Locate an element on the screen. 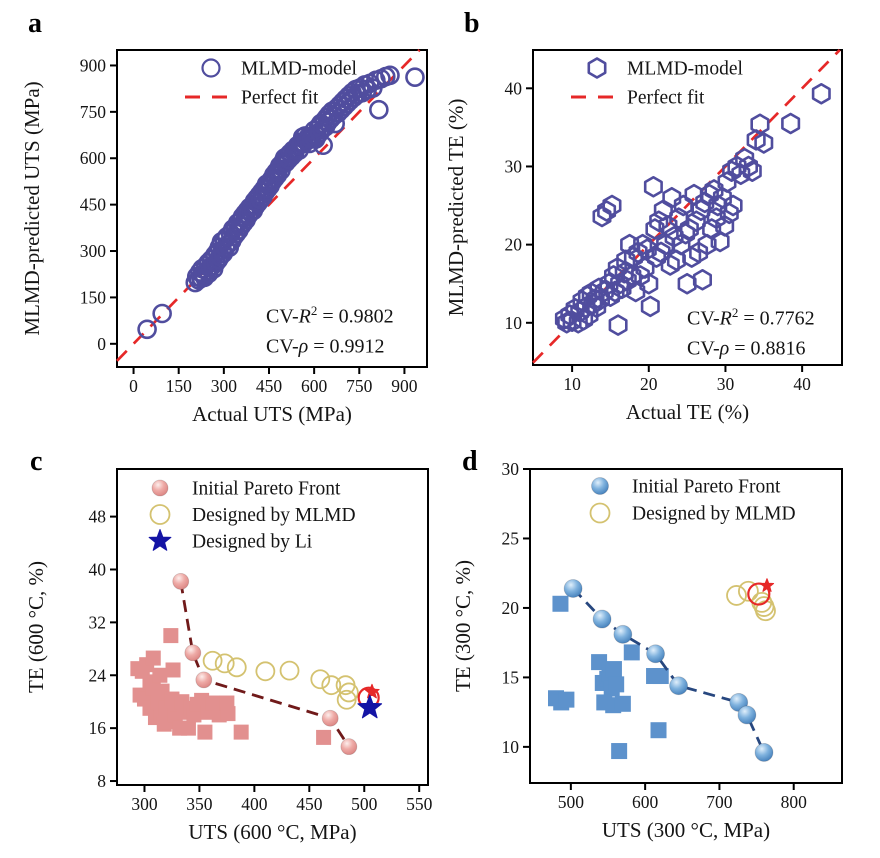 This screenshot has width=880, height=858. x-tick-label: 550 is located at coordinates (419, 804).